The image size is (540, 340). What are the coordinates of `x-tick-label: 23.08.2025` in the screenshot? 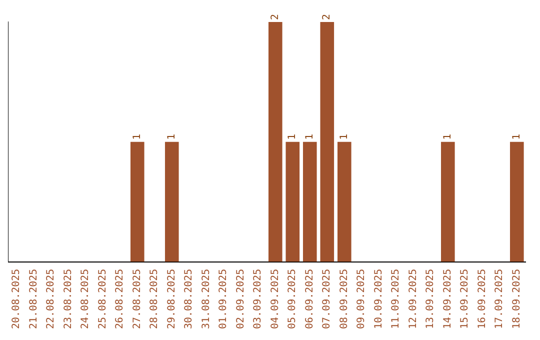 It's located at (68, 299).